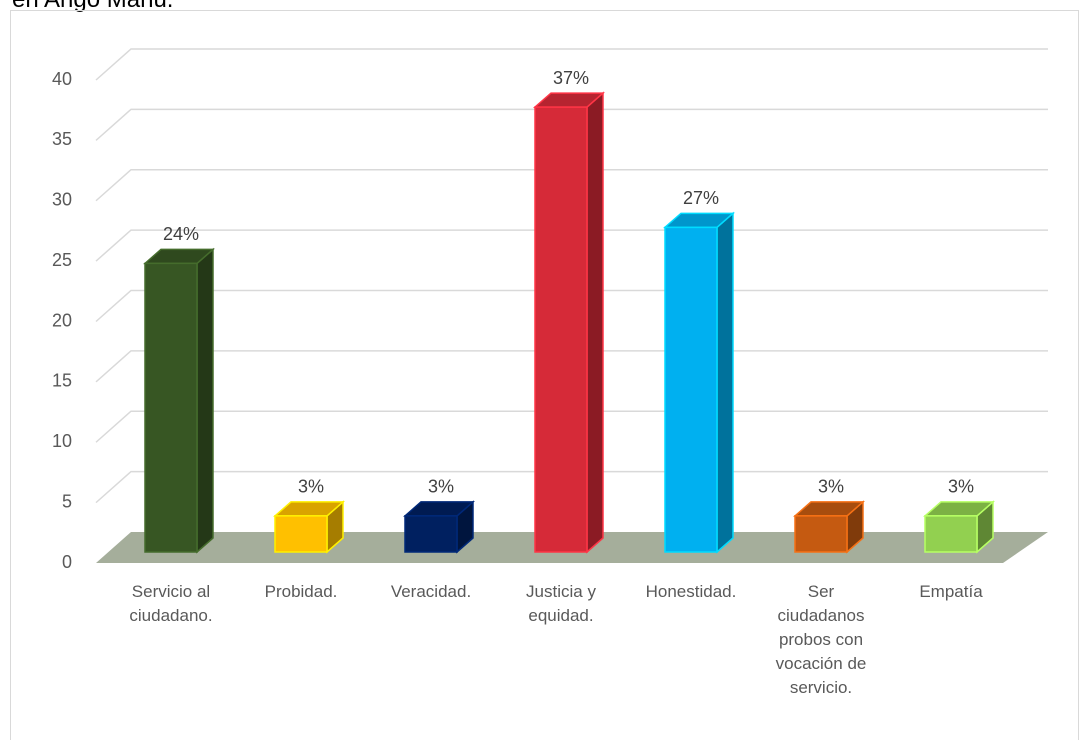 Image resolution: width=1087 pixels, height=740 pixels. What do you see at coordinates (951, 591) in the screenshot?
I see `x-tick-label: Empatía` at bounding box center [951, 591].